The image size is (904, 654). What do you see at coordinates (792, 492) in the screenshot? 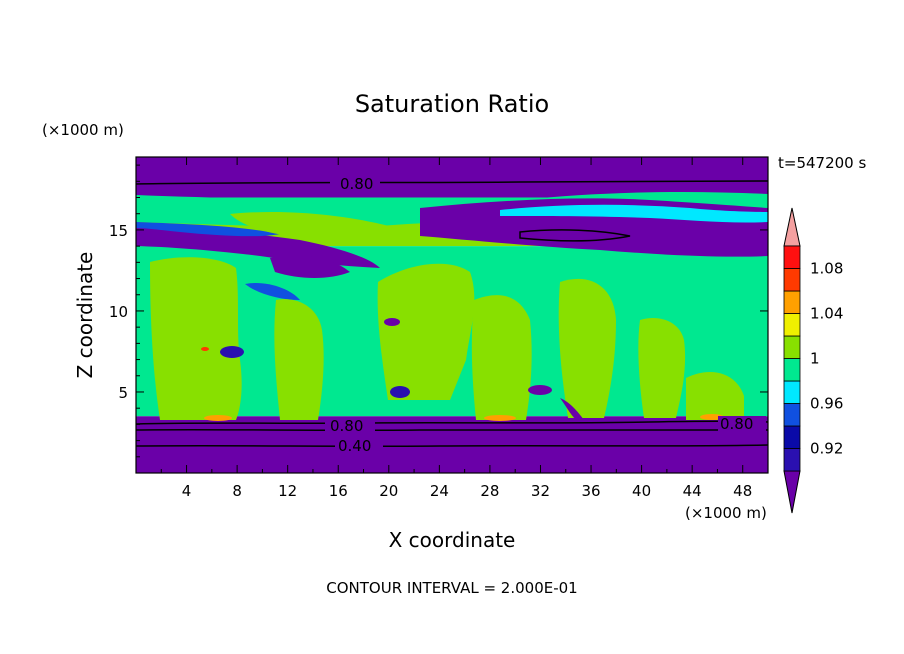
I see `colorbar-min-arrow` at bounding box center [792, 492].